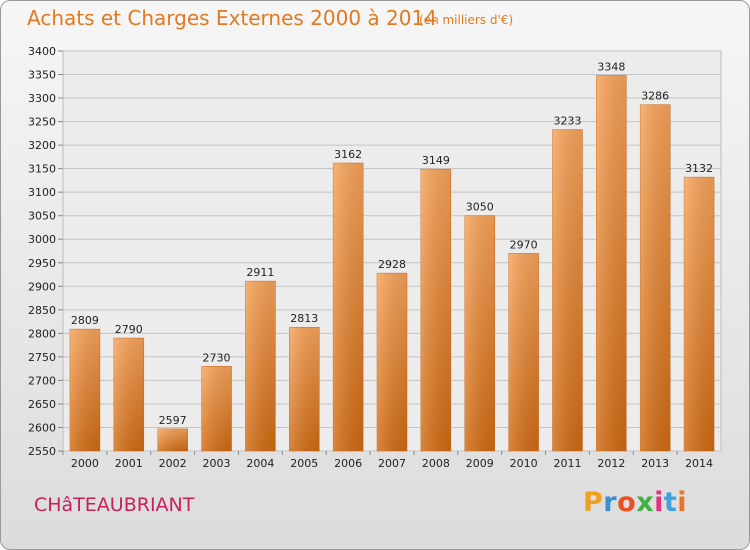  Describe the element at coordinates (129, 463) in the screenshot. I see `x-tick-label: 2001` at that location.